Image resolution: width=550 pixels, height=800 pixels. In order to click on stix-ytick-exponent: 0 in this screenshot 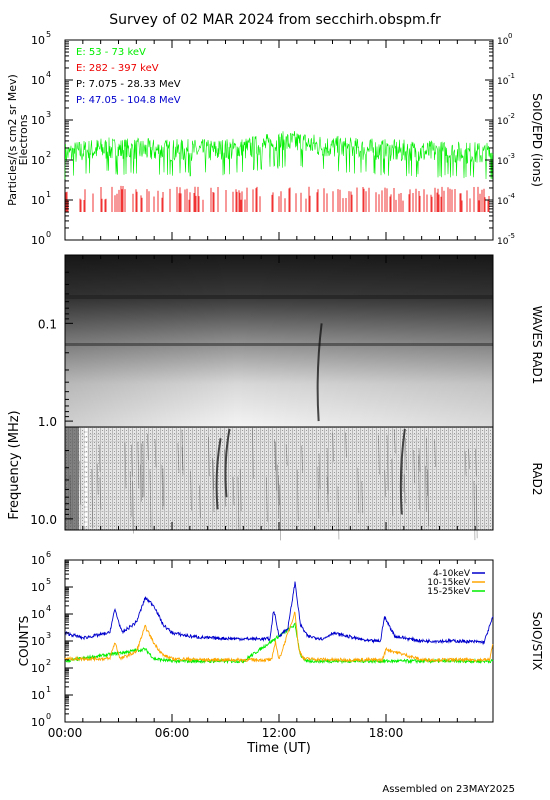, I will do `click(48, 716)`.